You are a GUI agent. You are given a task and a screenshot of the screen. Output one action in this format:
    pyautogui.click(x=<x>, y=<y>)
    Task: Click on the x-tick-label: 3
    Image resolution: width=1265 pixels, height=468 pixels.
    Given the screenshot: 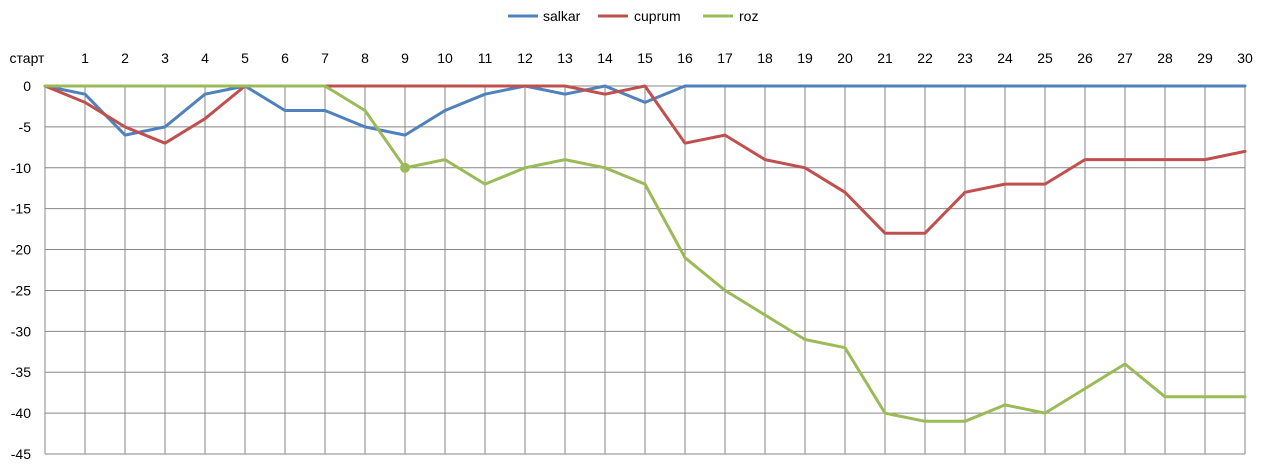 What is the action you would take?
    pyautogui.click(x=165, y=58)
    